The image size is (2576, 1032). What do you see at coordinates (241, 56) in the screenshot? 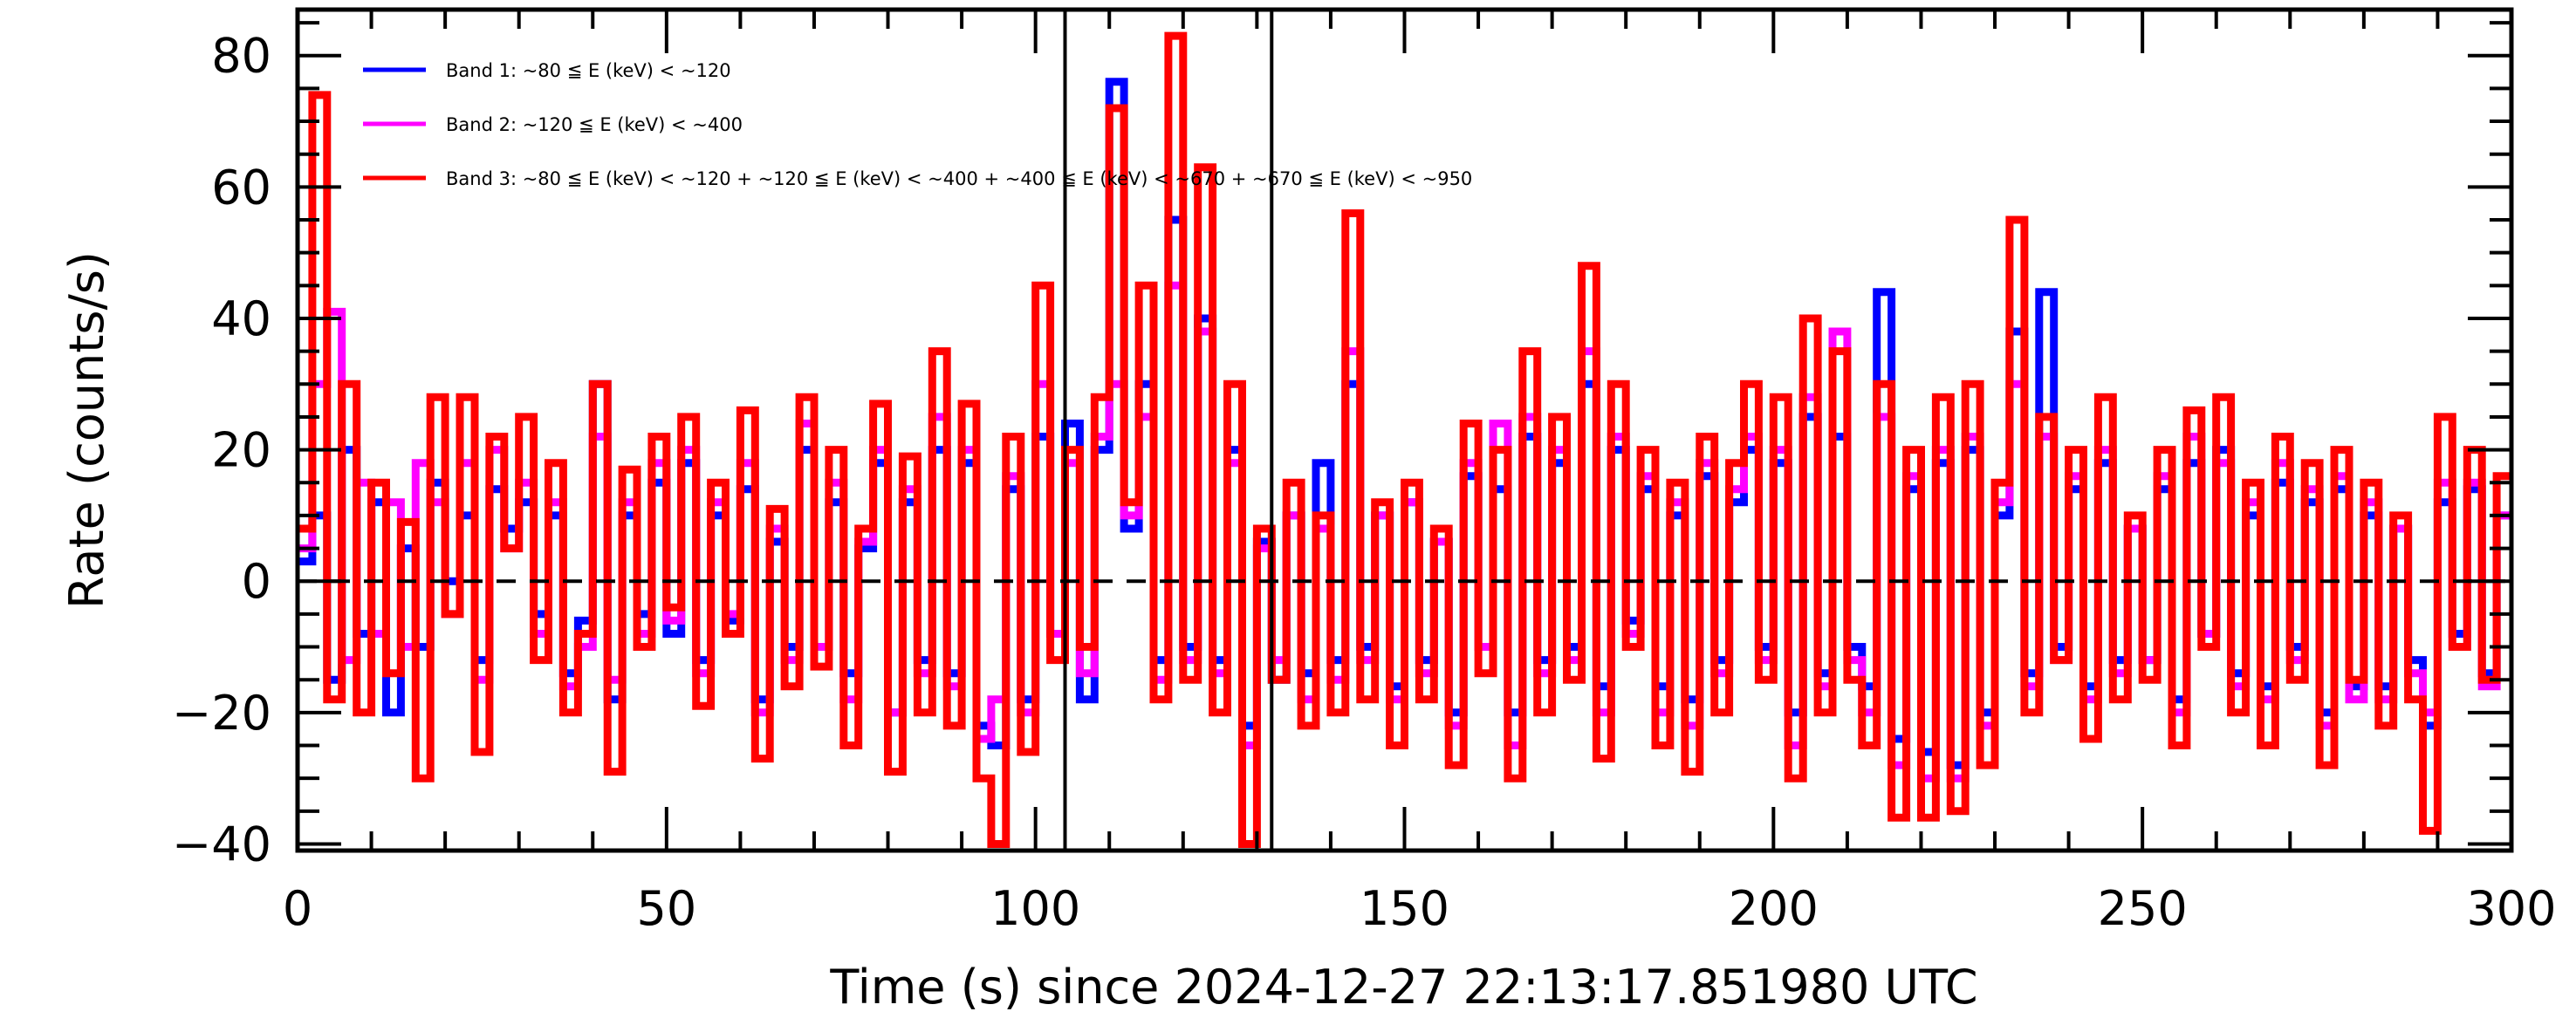
I see `y-tick-label: 80` at bounding box center [241, 56].